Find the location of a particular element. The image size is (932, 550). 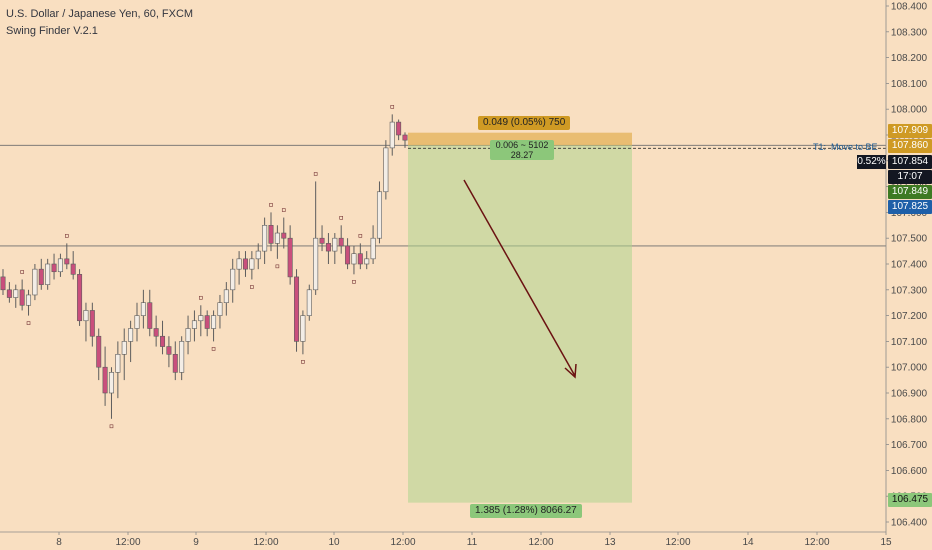

price-tick-label: 107.000 is located at coordinates (909, 368).